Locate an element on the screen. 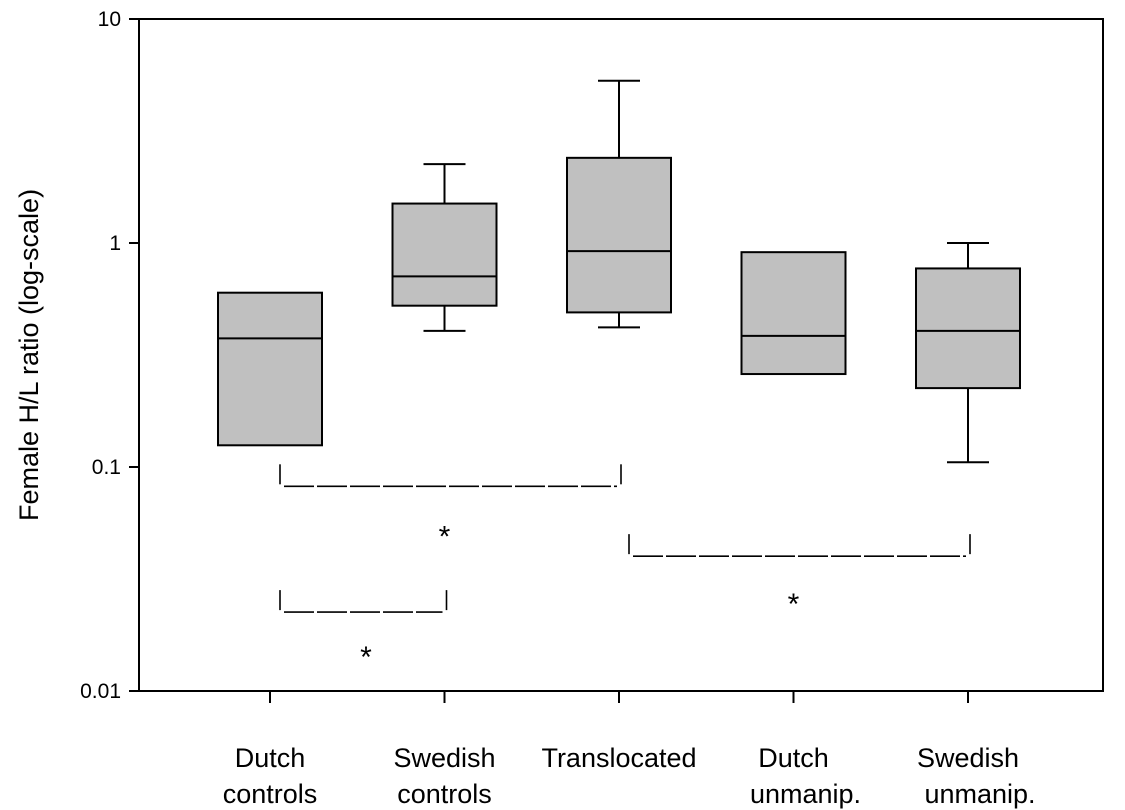  y-tick-label: 10 is located at coordinates (109, 19).